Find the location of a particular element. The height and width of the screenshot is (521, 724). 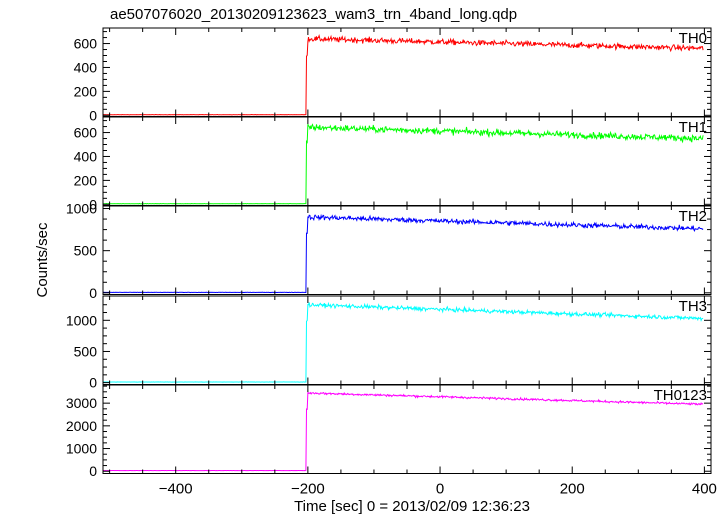

y-tick-label: 3000 is located at coordinates (81, 403).